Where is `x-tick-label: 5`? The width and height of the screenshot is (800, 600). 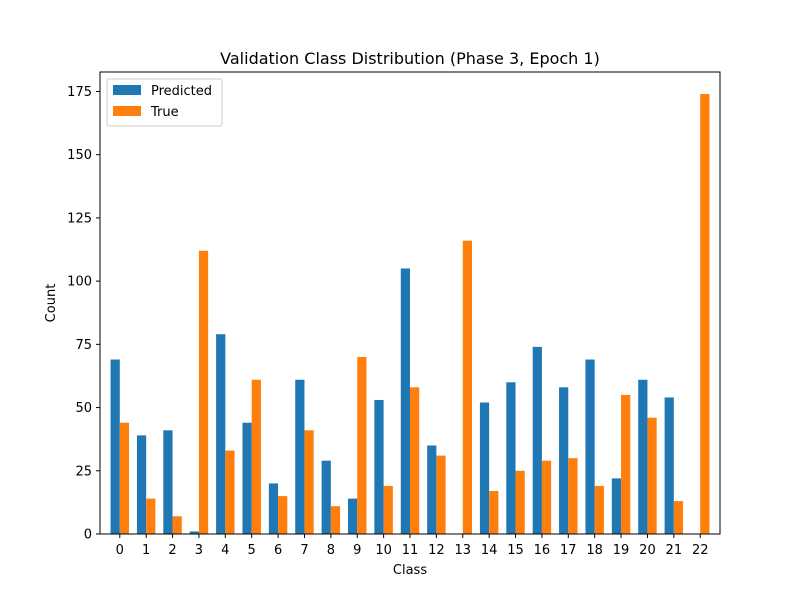 x-tick-label: 5 is located at coordinates (252, 550).